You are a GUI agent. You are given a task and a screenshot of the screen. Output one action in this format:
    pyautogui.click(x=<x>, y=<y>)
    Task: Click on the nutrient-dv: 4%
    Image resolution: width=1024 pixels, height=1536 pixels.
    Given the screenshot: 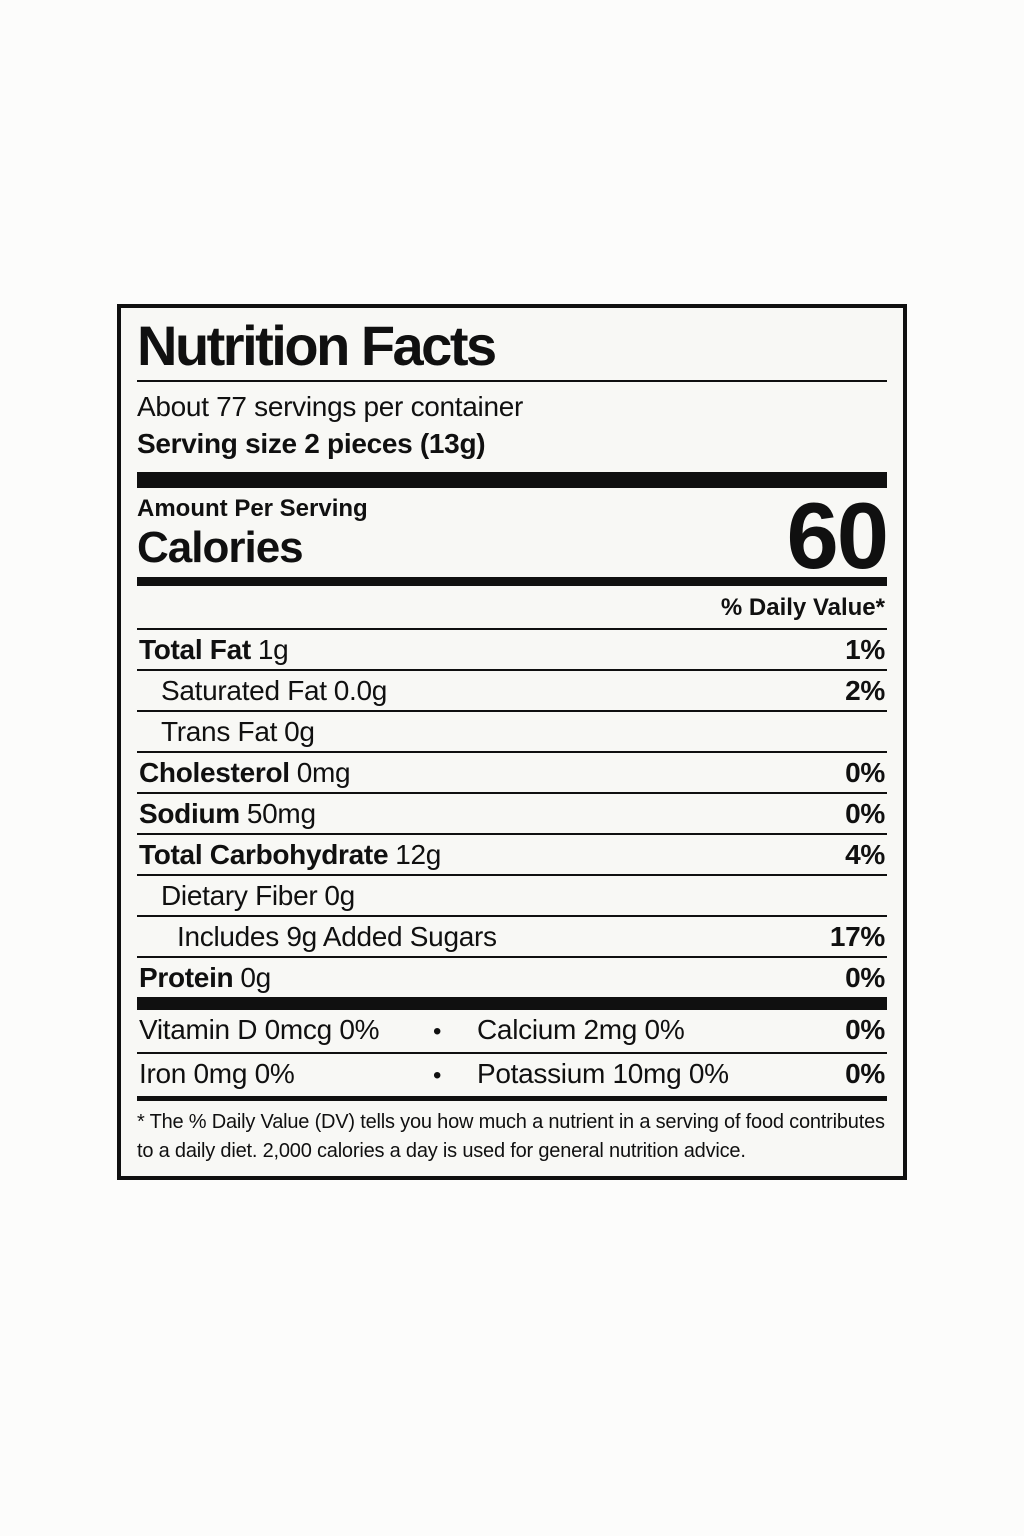 What is the action you would take?
    pyautogui.click(x=865, y=855)
    